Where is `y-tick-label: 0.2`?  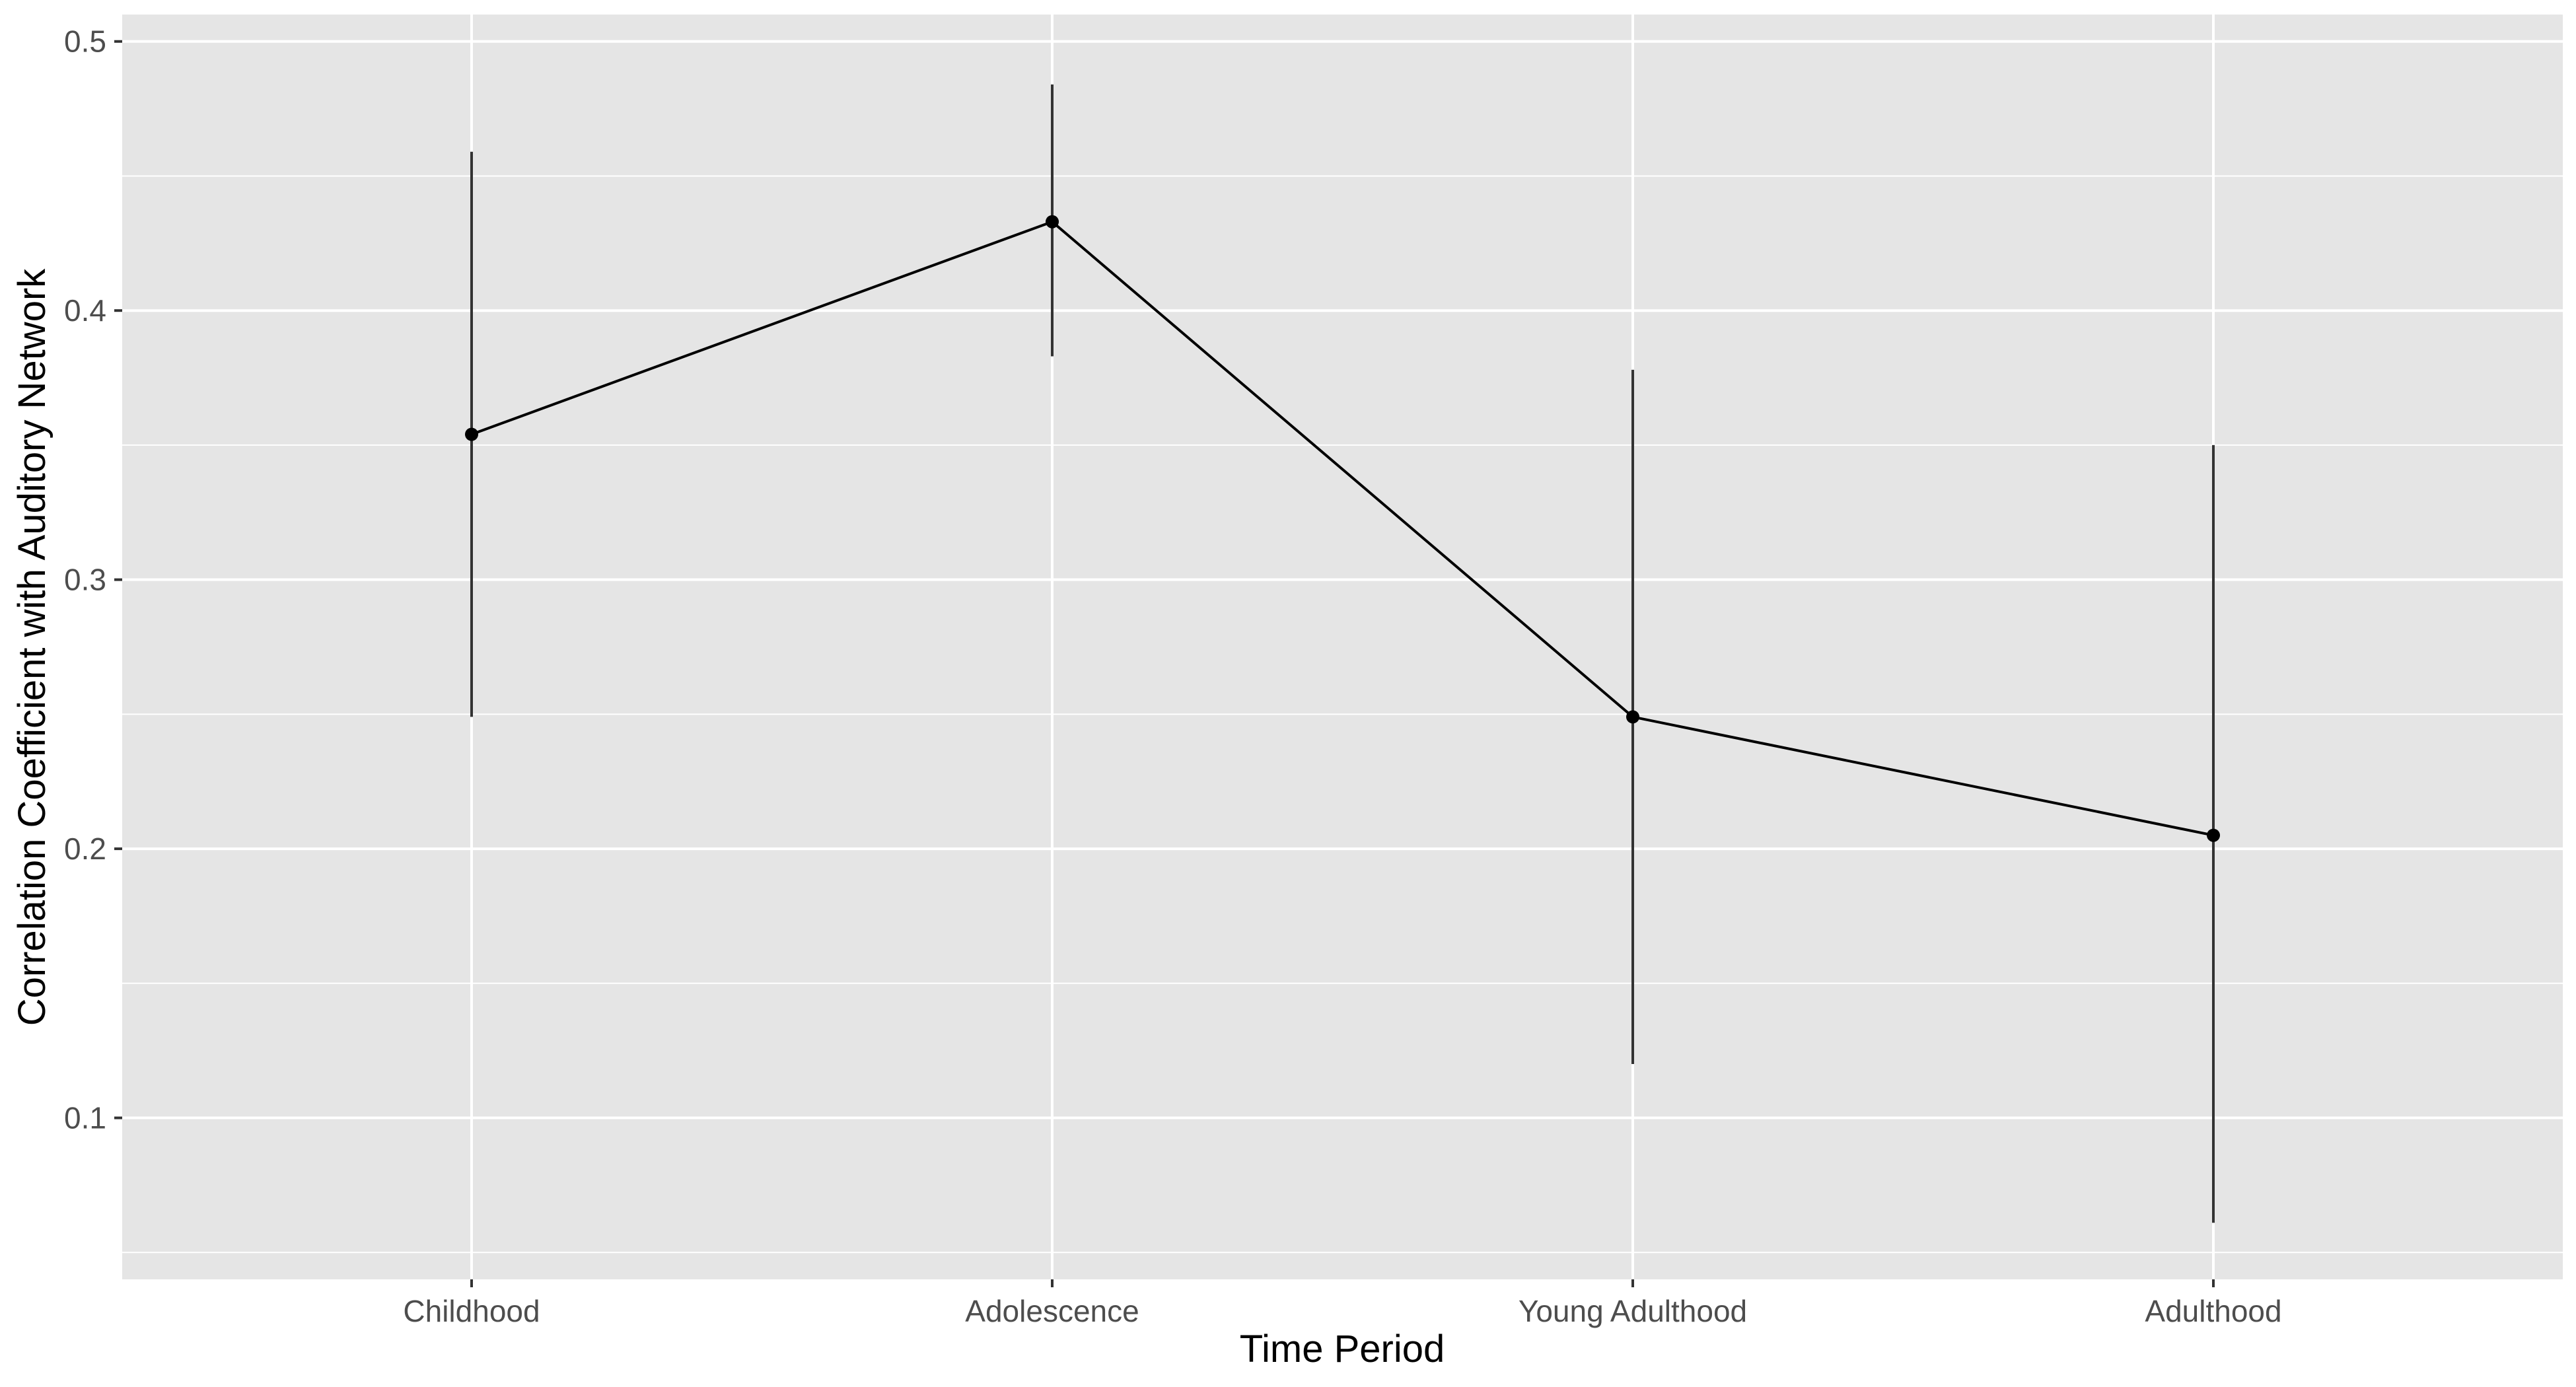
y-tick-label: 0.2 is located at coordinates (85, 849).